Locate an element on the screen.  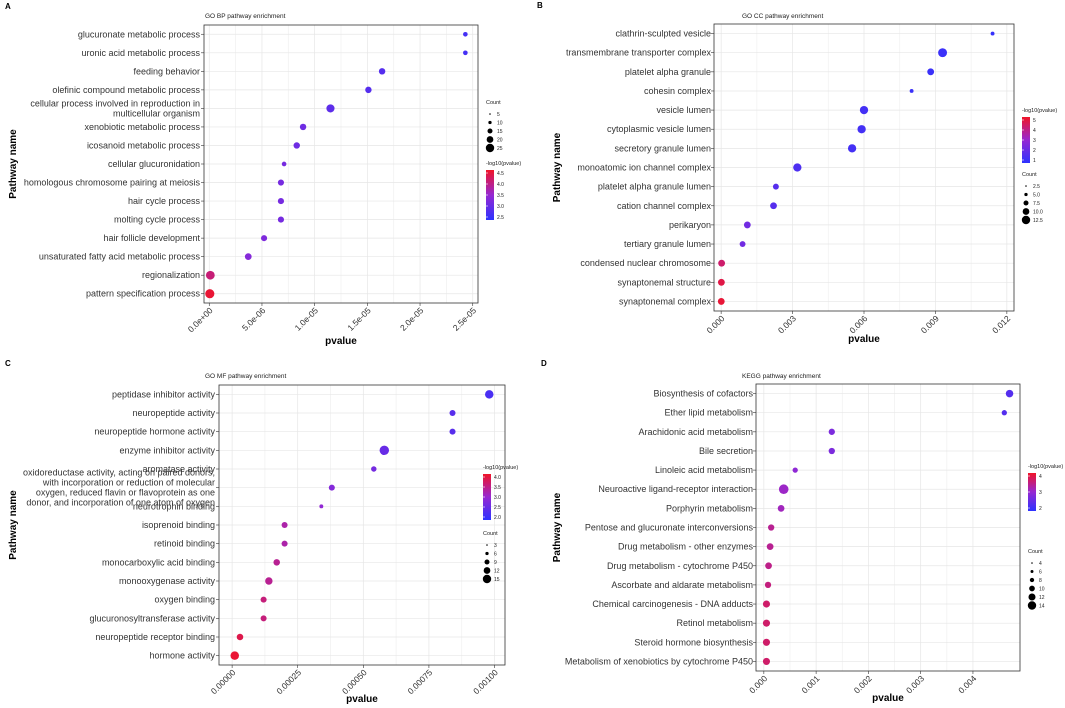
x-tick-label: 0.00025 is located at coordinates (288, 681).